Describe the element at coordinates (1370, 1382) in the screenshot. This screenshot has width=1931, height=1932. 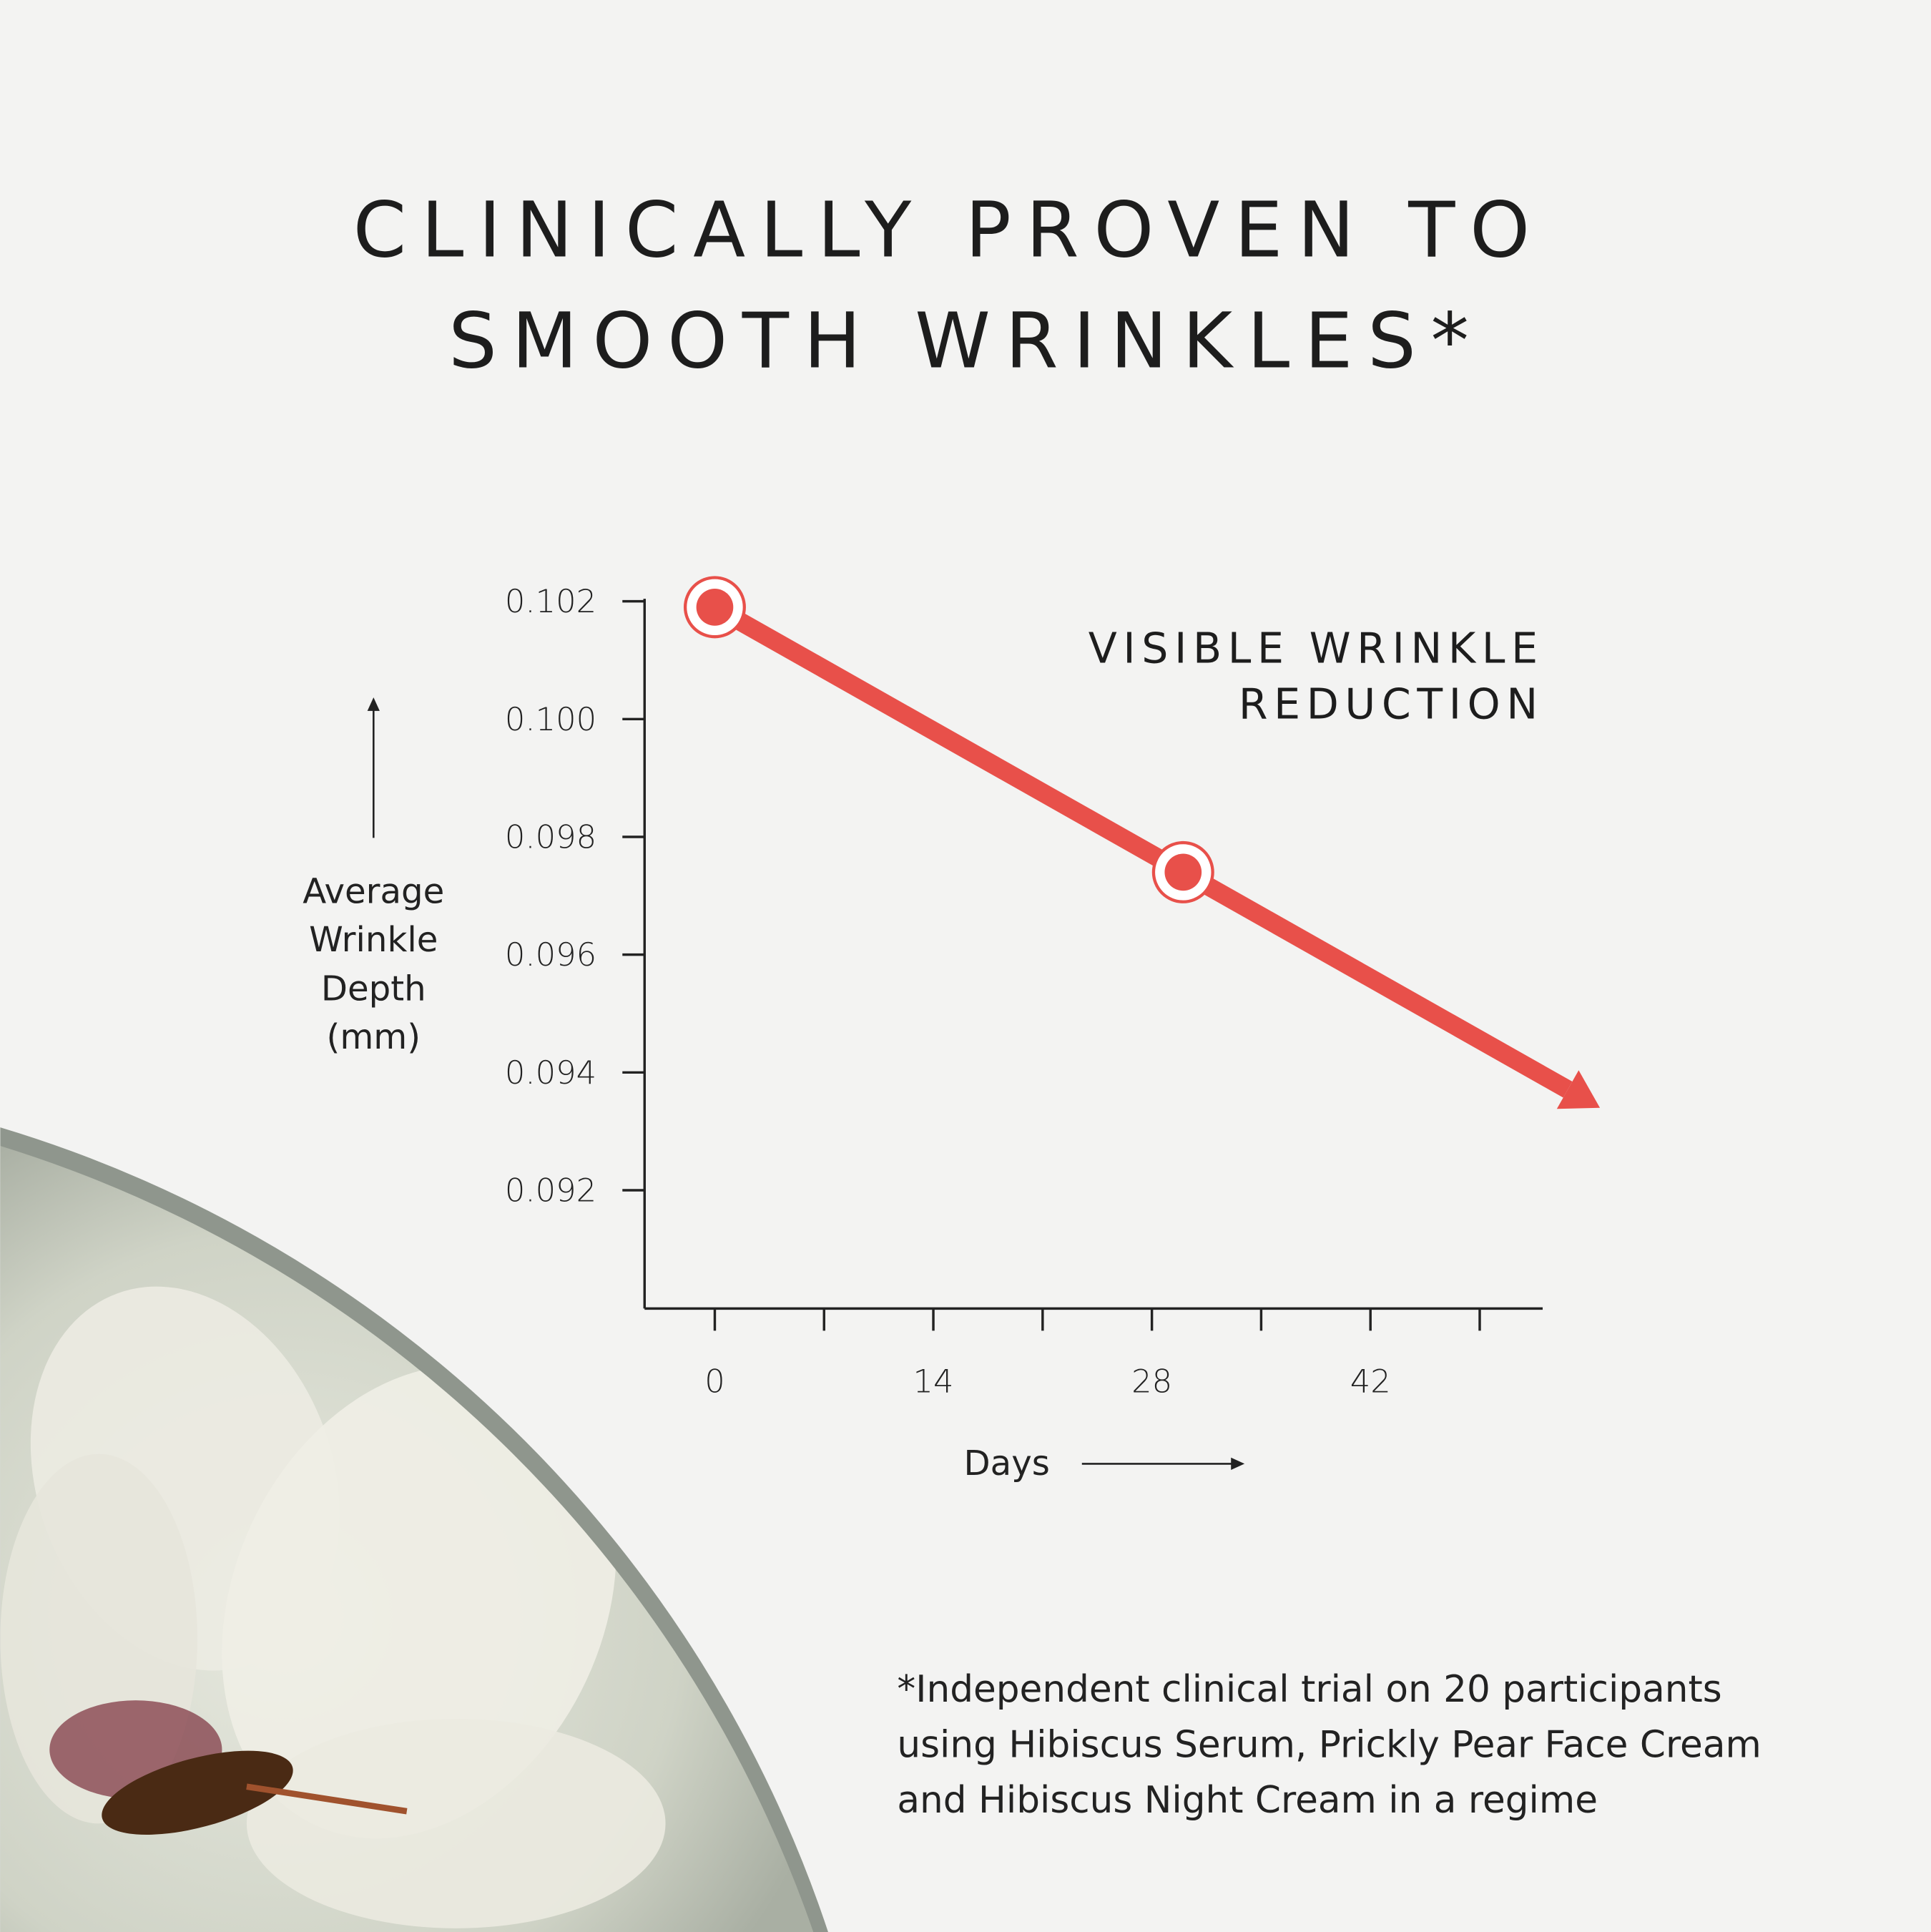
I see `x-tick-label: 42` at that location.